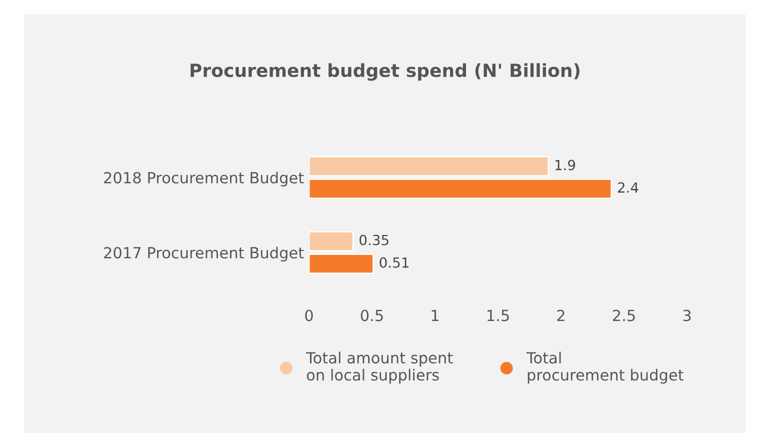 This screenshot has height=433, width=770. Describe the element at coordinates (371, 316) in the screenshot. I see `x-tick-label: 0.5` at that location.